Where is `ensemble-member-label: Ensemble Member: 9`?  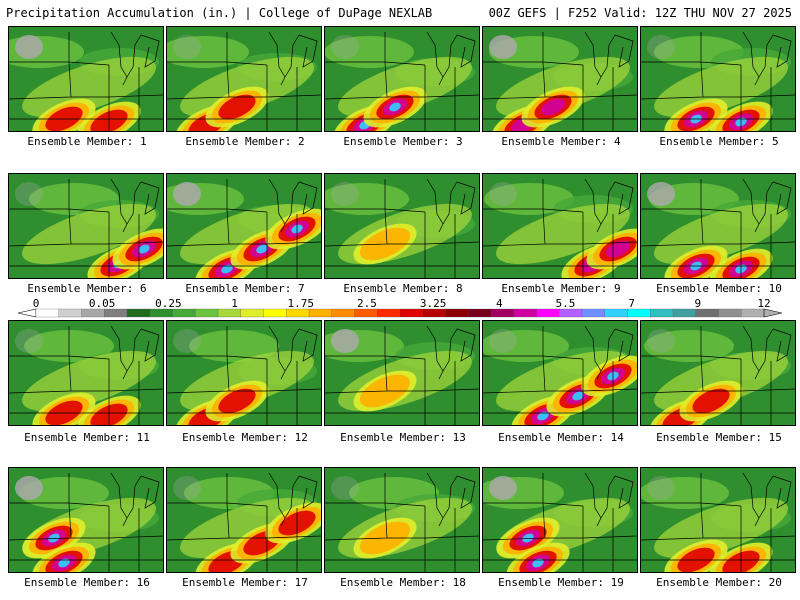 ensemble-member-label: Ensemble Member: 9 is located at coordinates (561, 288).